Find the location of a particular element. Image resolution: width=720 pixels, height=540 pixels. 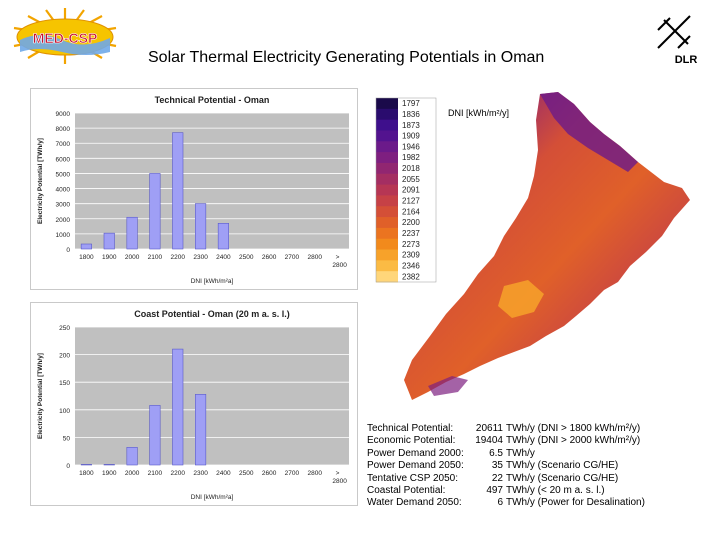

x-tick-label: >2800 is located at coordinates (339, 477).